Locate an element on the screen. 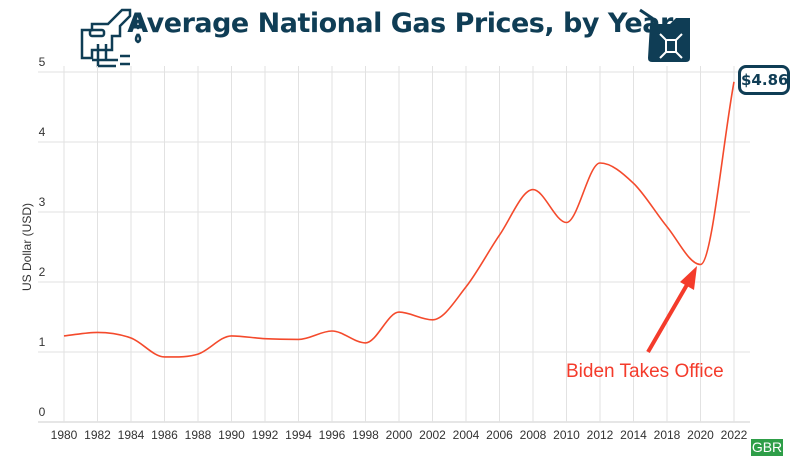 This screenshot has width=800, height=466. y-axis: 0 1 2 3 4 5 is located at coordinates (42, 237).